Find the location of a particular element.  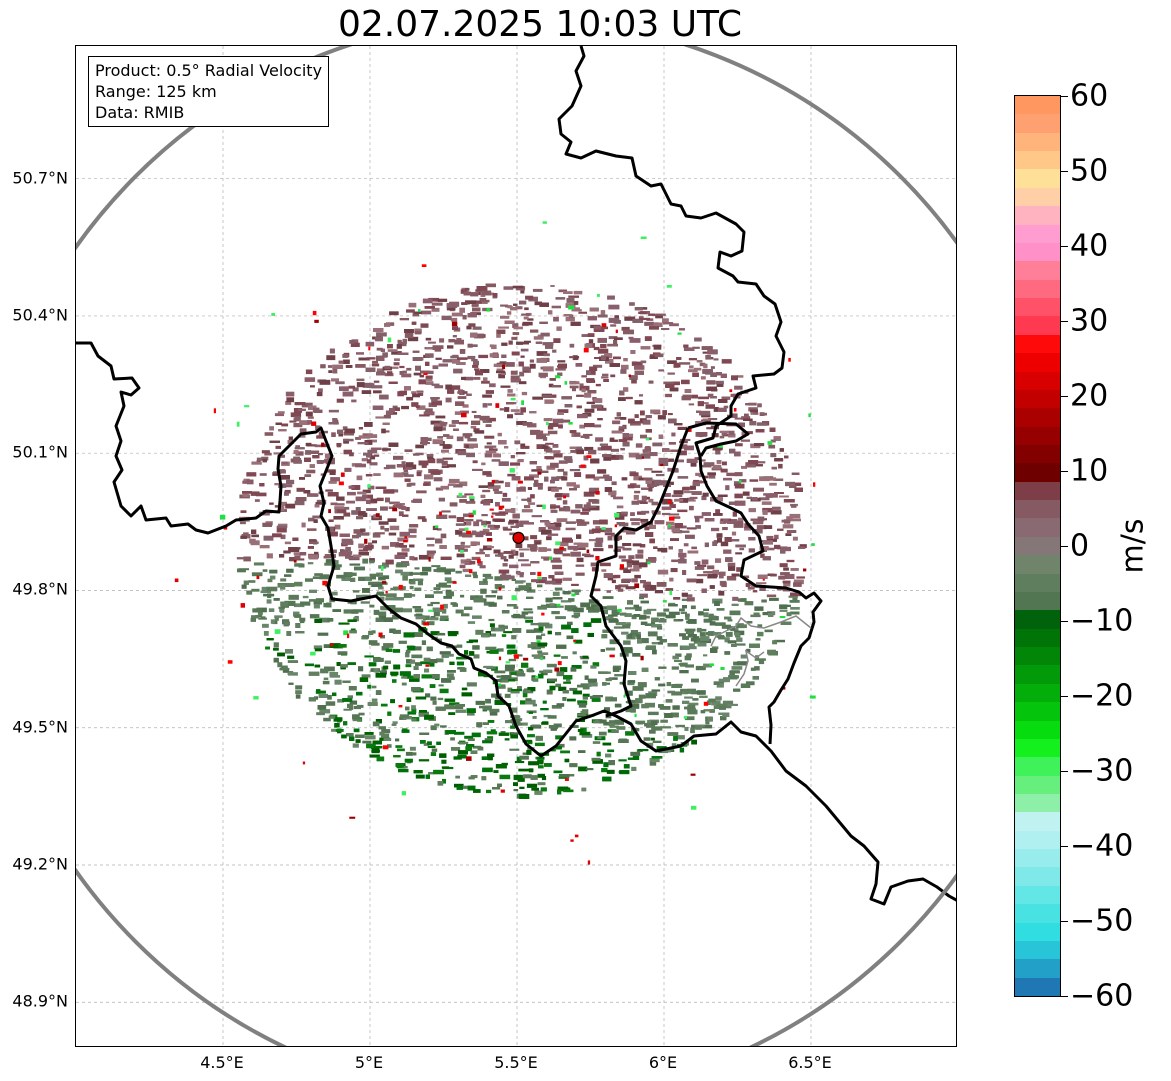

lon-label: 4.5°E is located at coordinates (222, 1062).